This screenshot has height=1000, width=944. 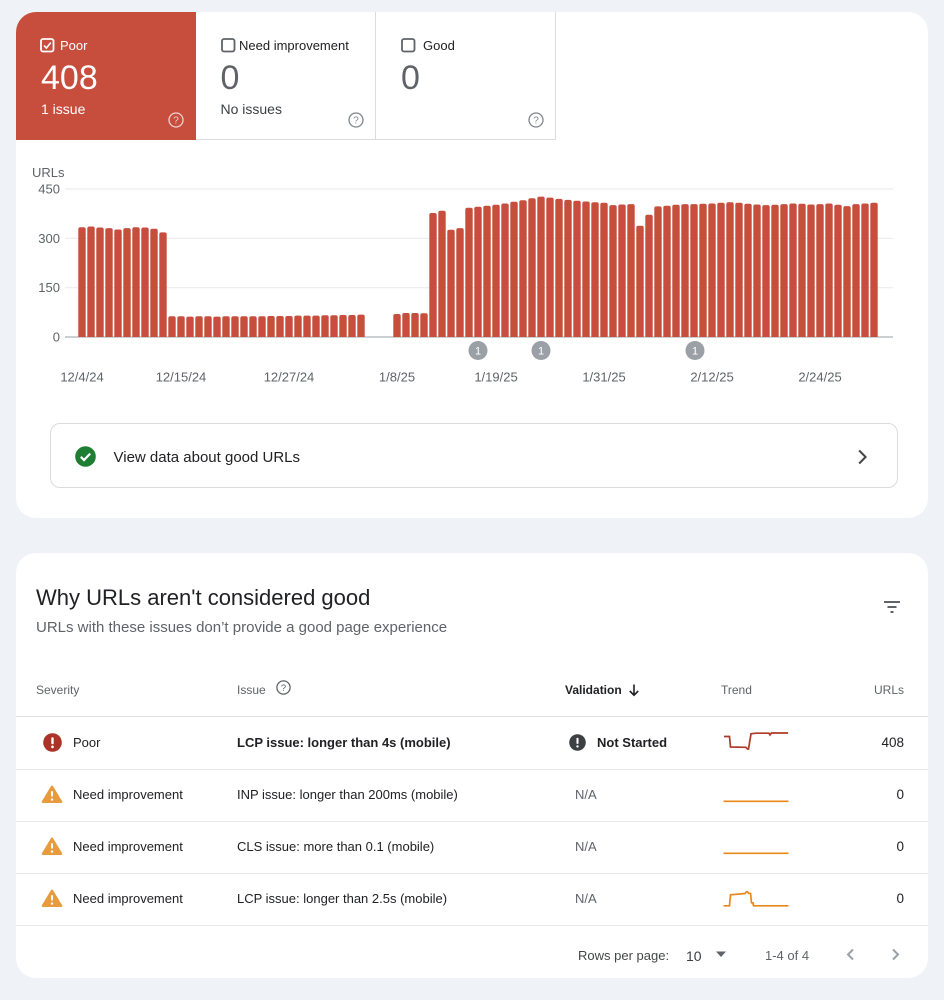 What do you see at coordinates (49, 189) in the screenshot?
I see `svg-text: 450` at bounding box center [49, 189].